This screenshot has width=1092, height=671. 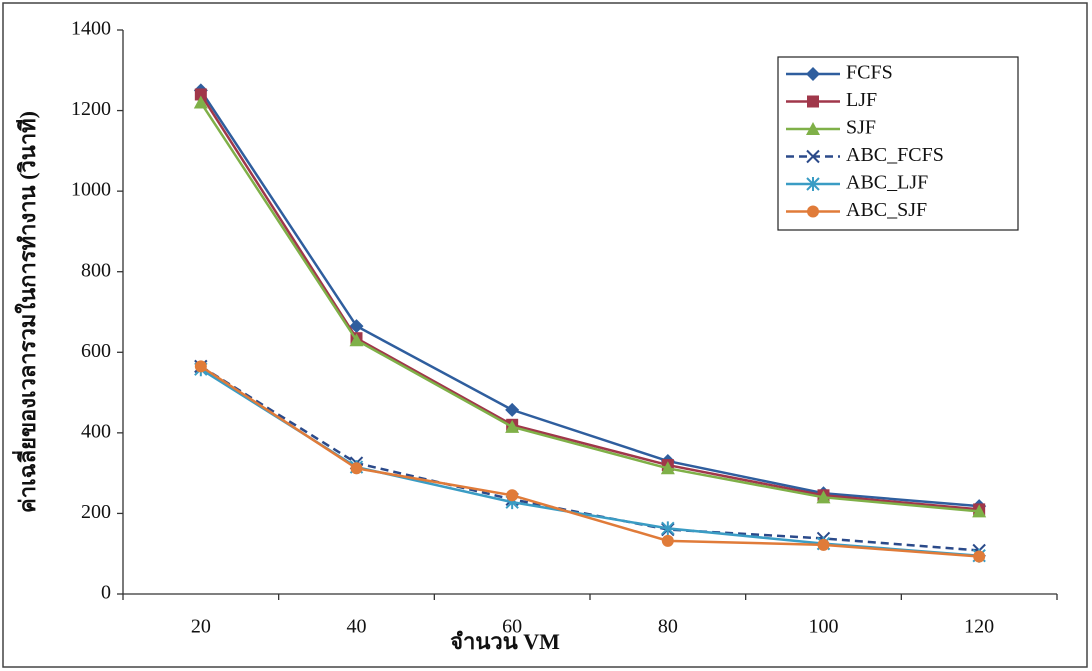 What do you see at coordinates (887, 183) in the screenshot?
I see `legend-label: ABC_LJF` at bounding box center [887, 183].